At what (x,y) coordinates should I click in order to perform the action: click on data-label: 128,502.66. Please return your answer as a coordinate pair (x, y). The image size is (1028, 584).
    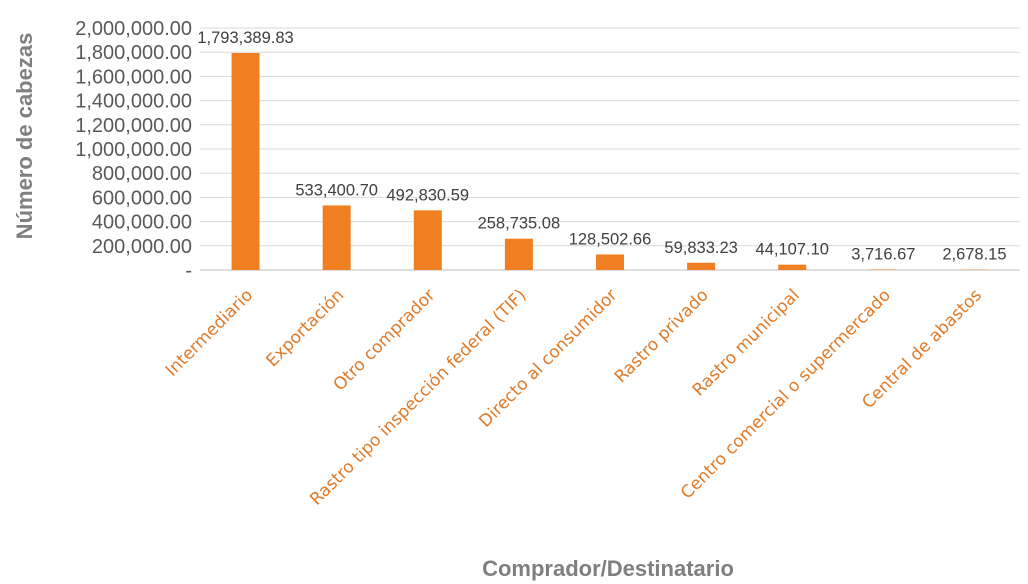
    Looking at the image, I should click on (610, 239).